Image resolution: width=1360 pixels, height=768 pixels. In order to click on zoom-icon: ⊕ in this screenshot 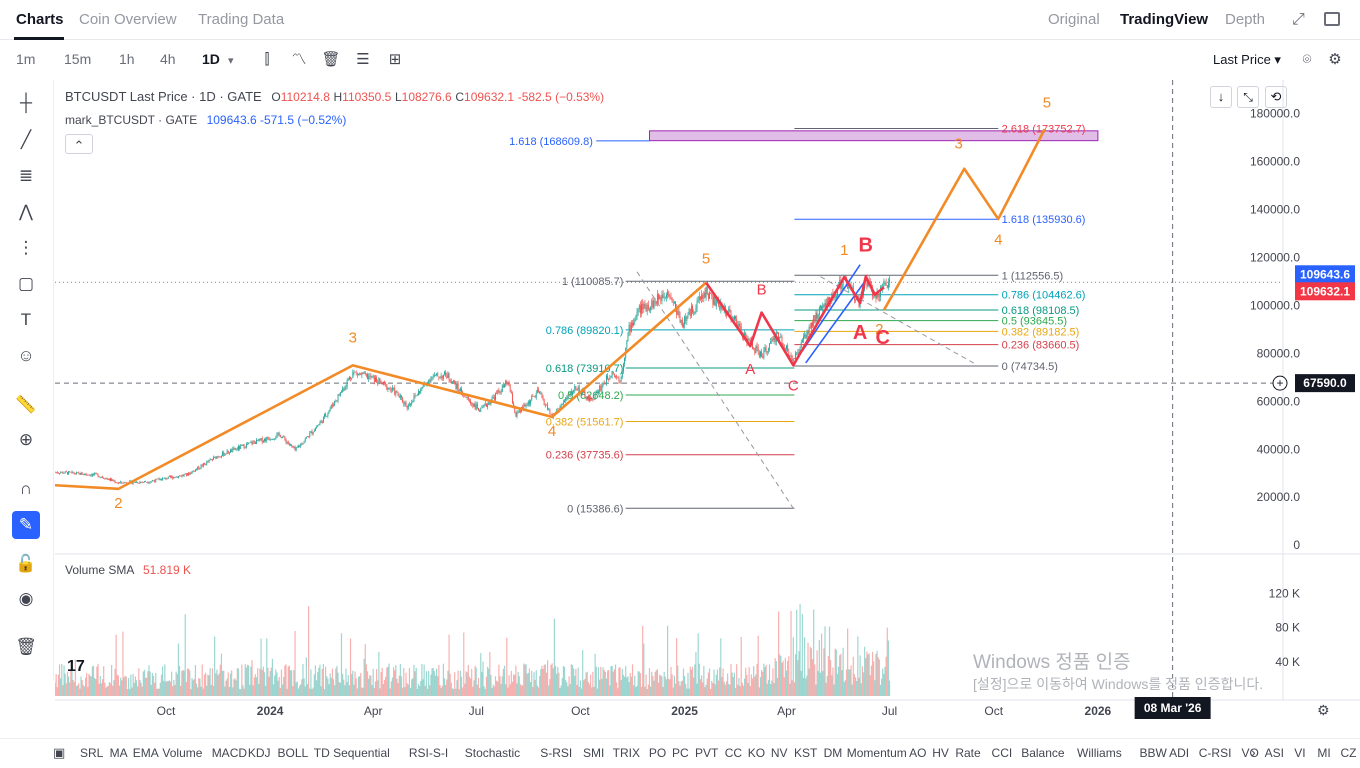, I will do `click(26, 439)`.